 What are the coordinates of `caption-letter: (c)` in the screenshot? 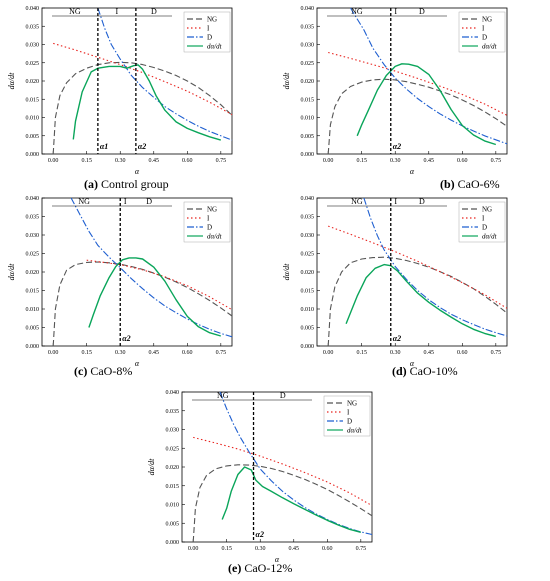 It's located at (81, 371).